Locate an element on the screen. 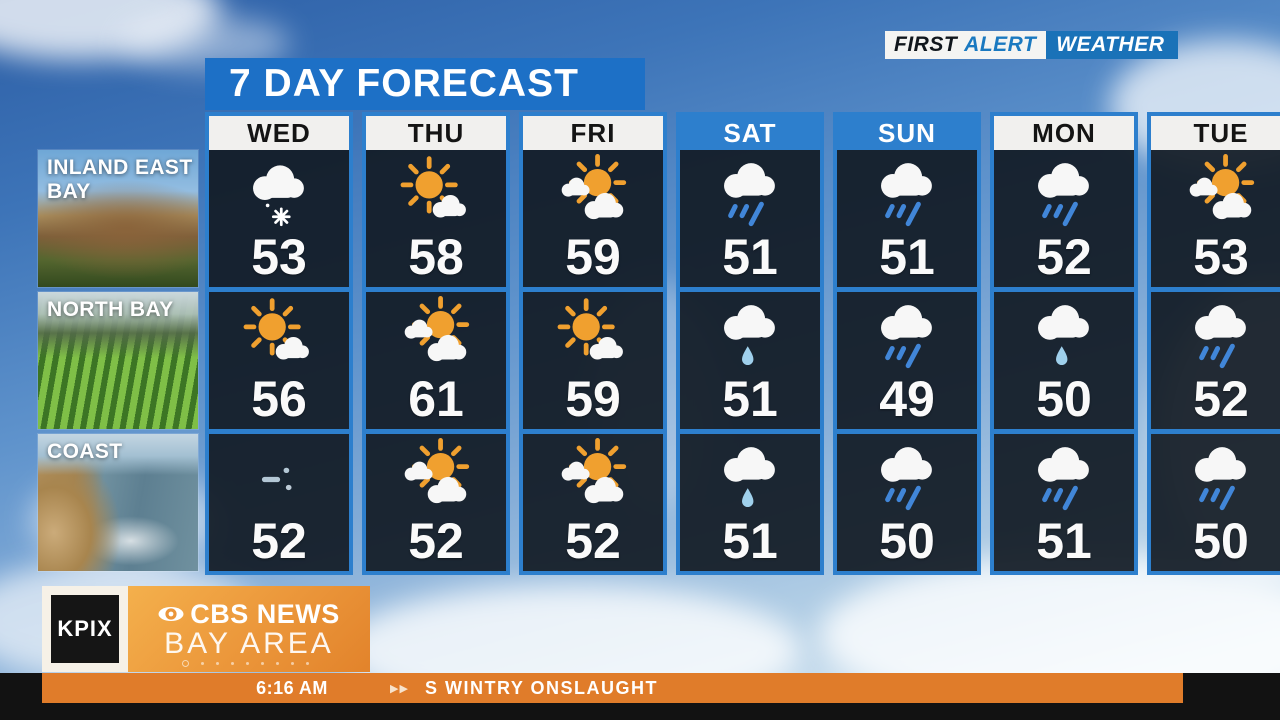 The width and height of the screenshot is (1280, 720). day-header-thu: THU is located at coordinates (436, 133).